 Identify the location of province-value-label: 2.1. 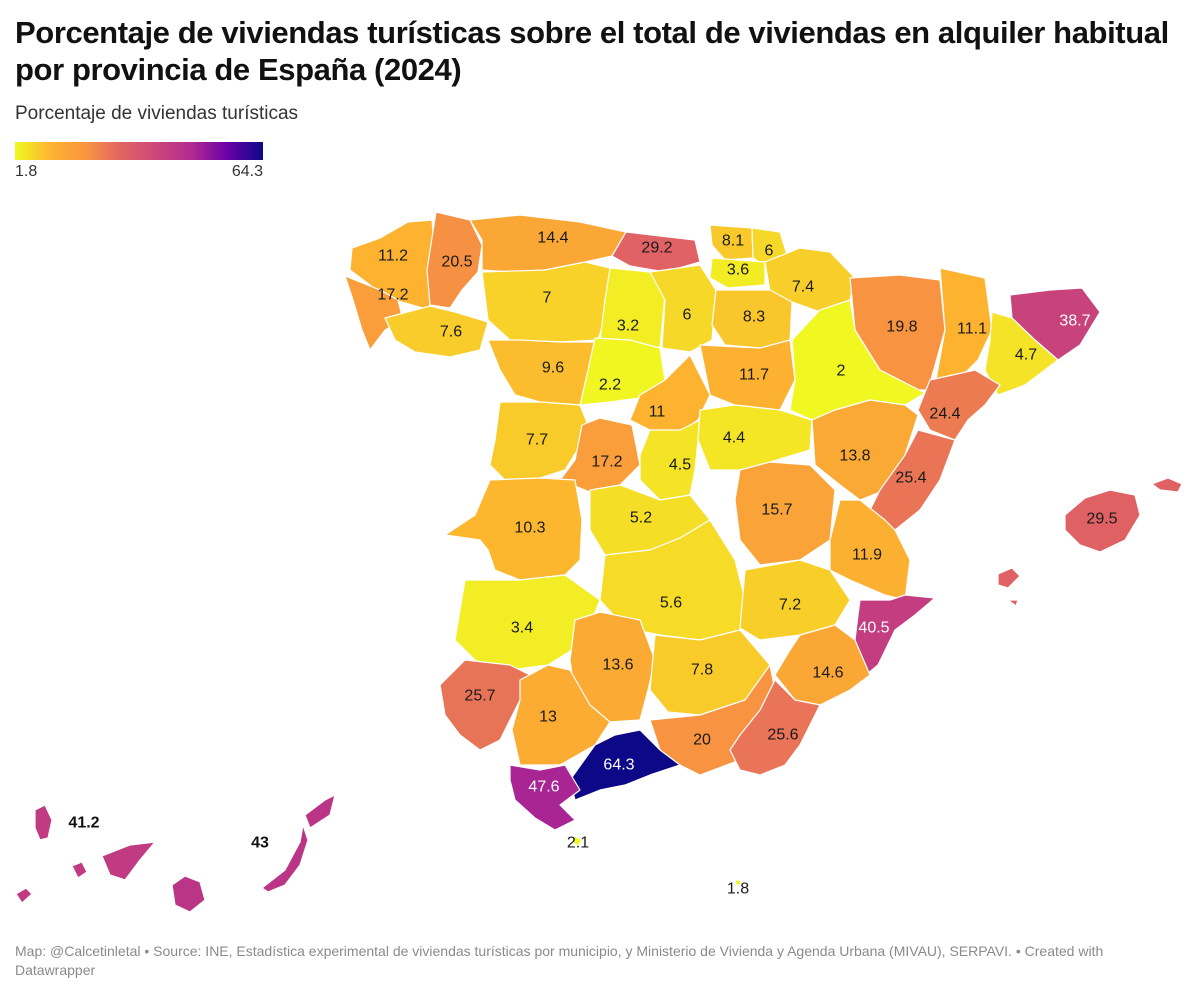
(578, 843).